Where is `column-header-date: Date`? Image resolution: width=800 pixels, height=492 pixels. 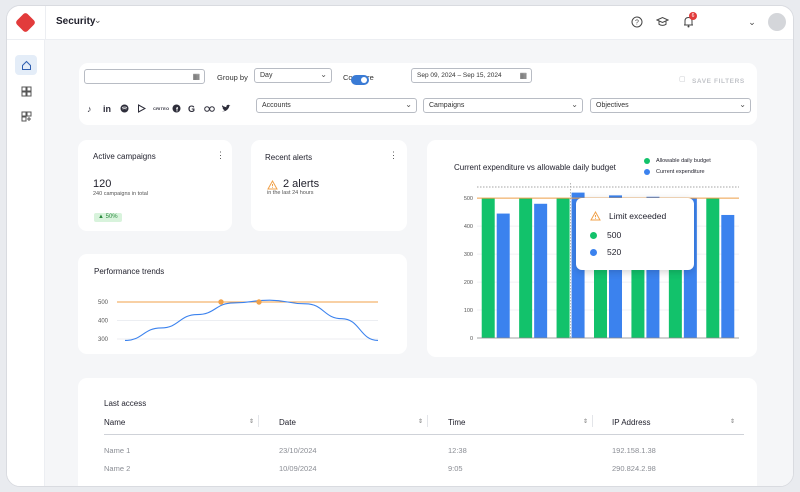
column-header-date: Date is located at coordinates (287, 422).